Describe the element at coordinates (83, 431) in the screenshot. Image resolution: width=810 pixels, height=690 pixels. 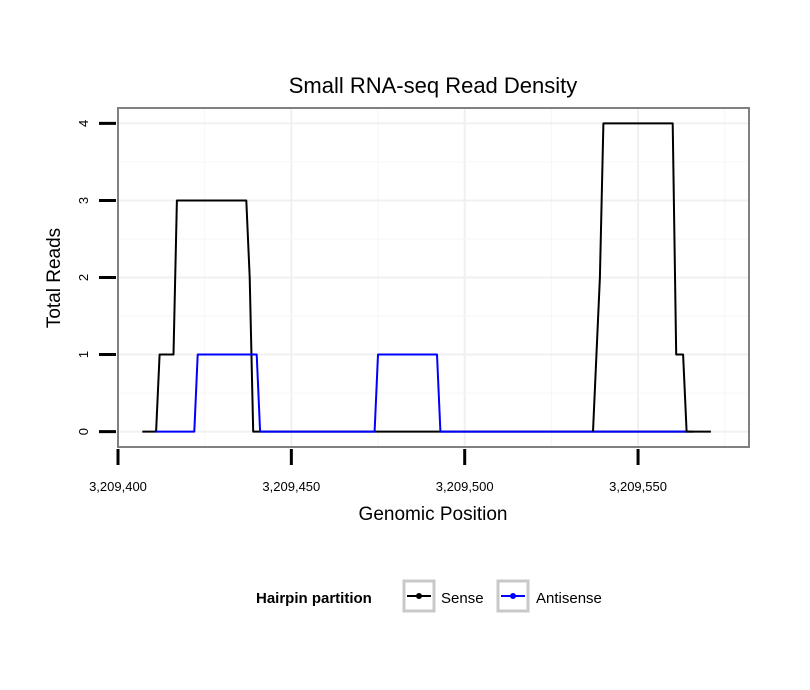
I see `y-tick-label: 0` at that location.